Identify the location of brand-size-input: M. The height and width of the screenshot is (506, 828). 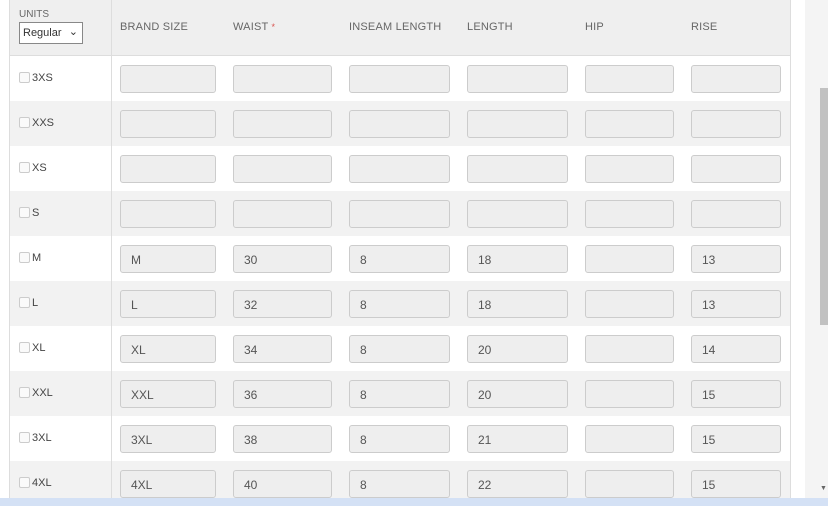
(168, 259).